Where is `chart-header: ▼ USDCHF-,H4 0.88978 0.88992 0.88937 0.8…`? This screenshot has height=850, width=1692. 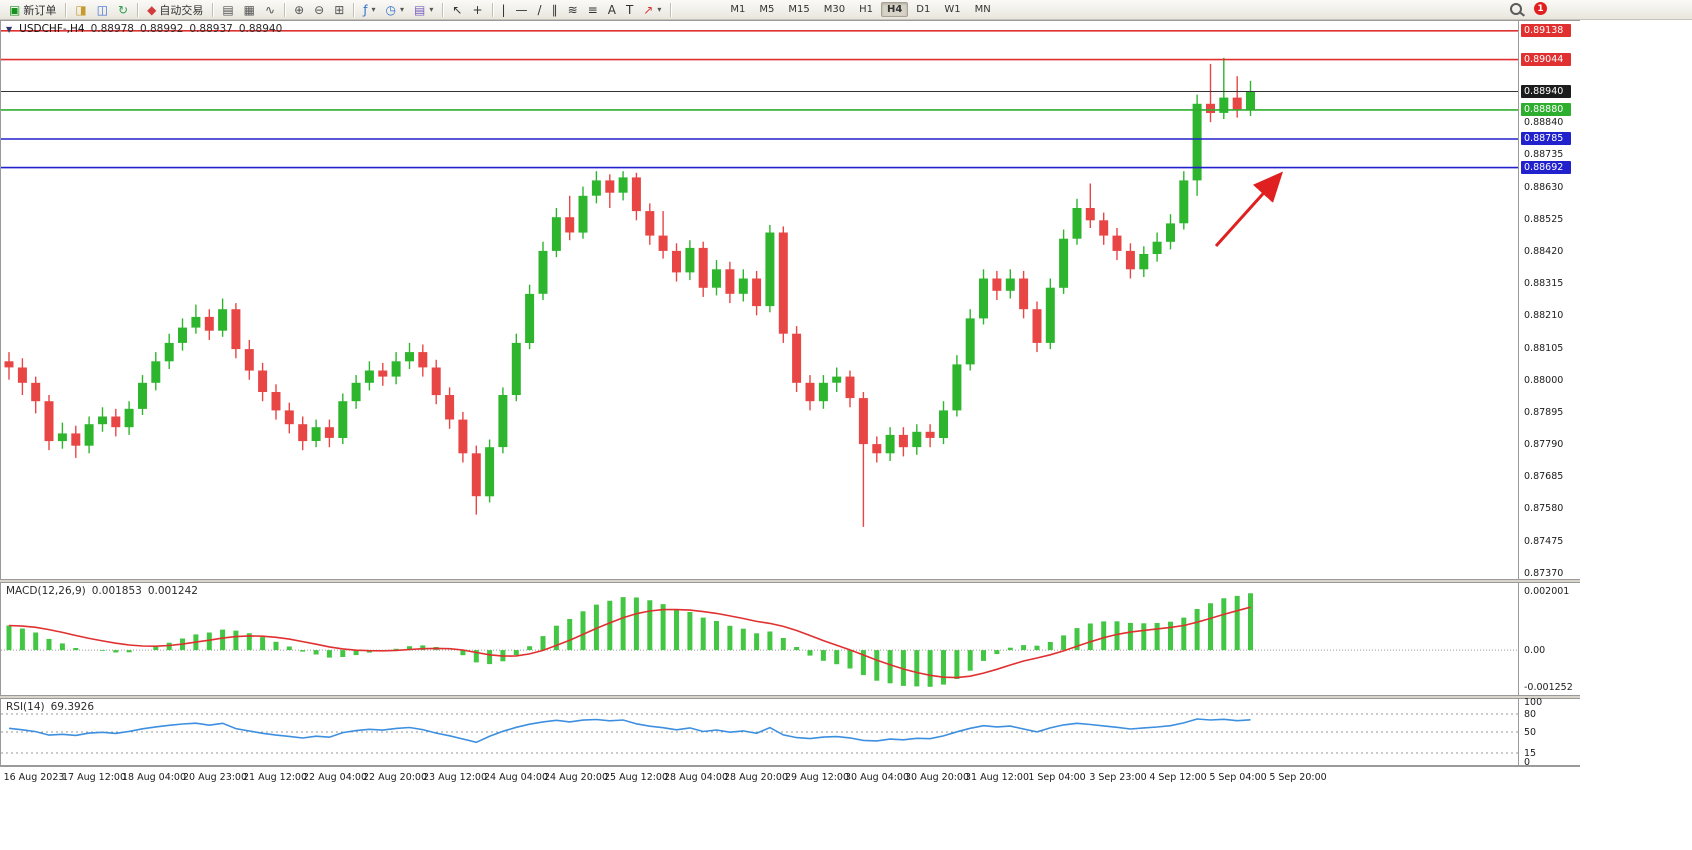
chart-header: ▼ USDCHF-,H4 0.88978 0.88992 0.88937 0.8… is located at coordinates (144, 29).